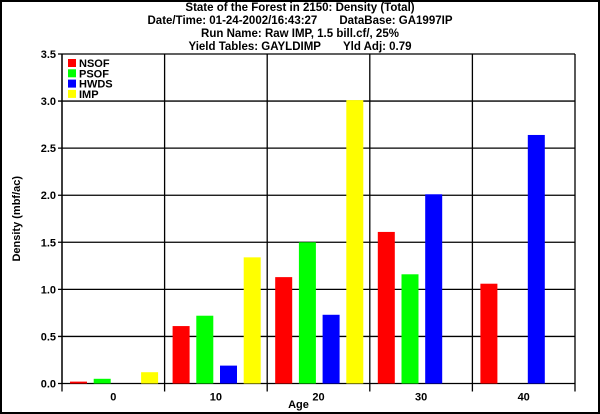  What do you see at coordinates (298, 405) in the screenshot?
I see `x-axis-label: Age` at bounding box center [298, 405].